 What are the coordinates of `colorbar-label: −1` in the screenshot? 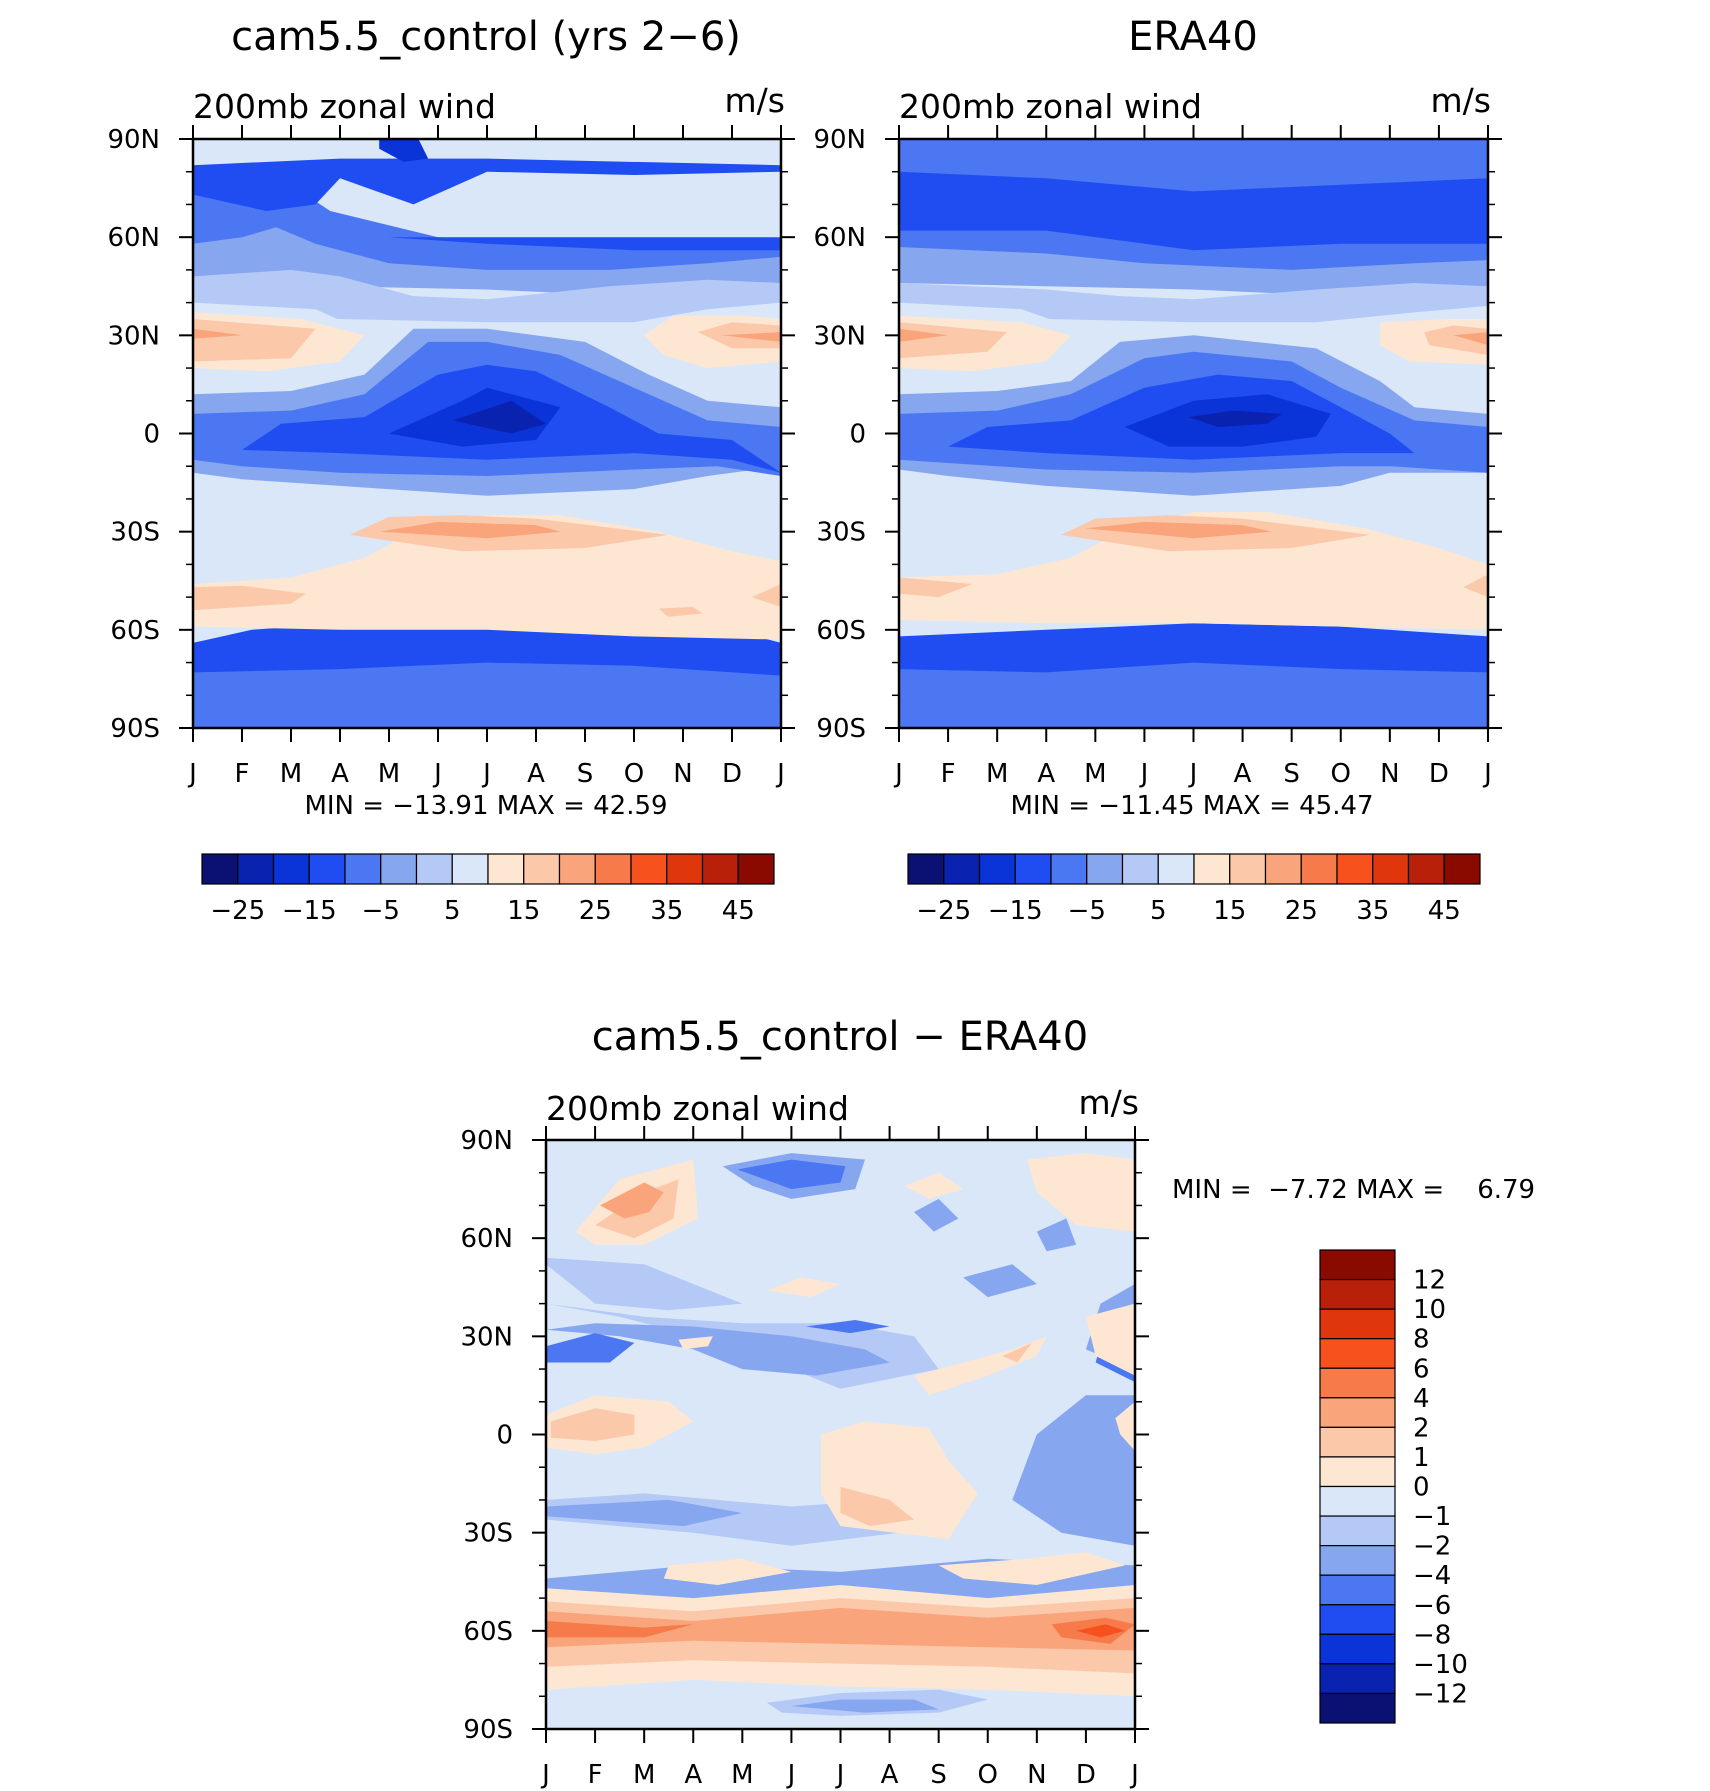 It's located at (1432, 1517).